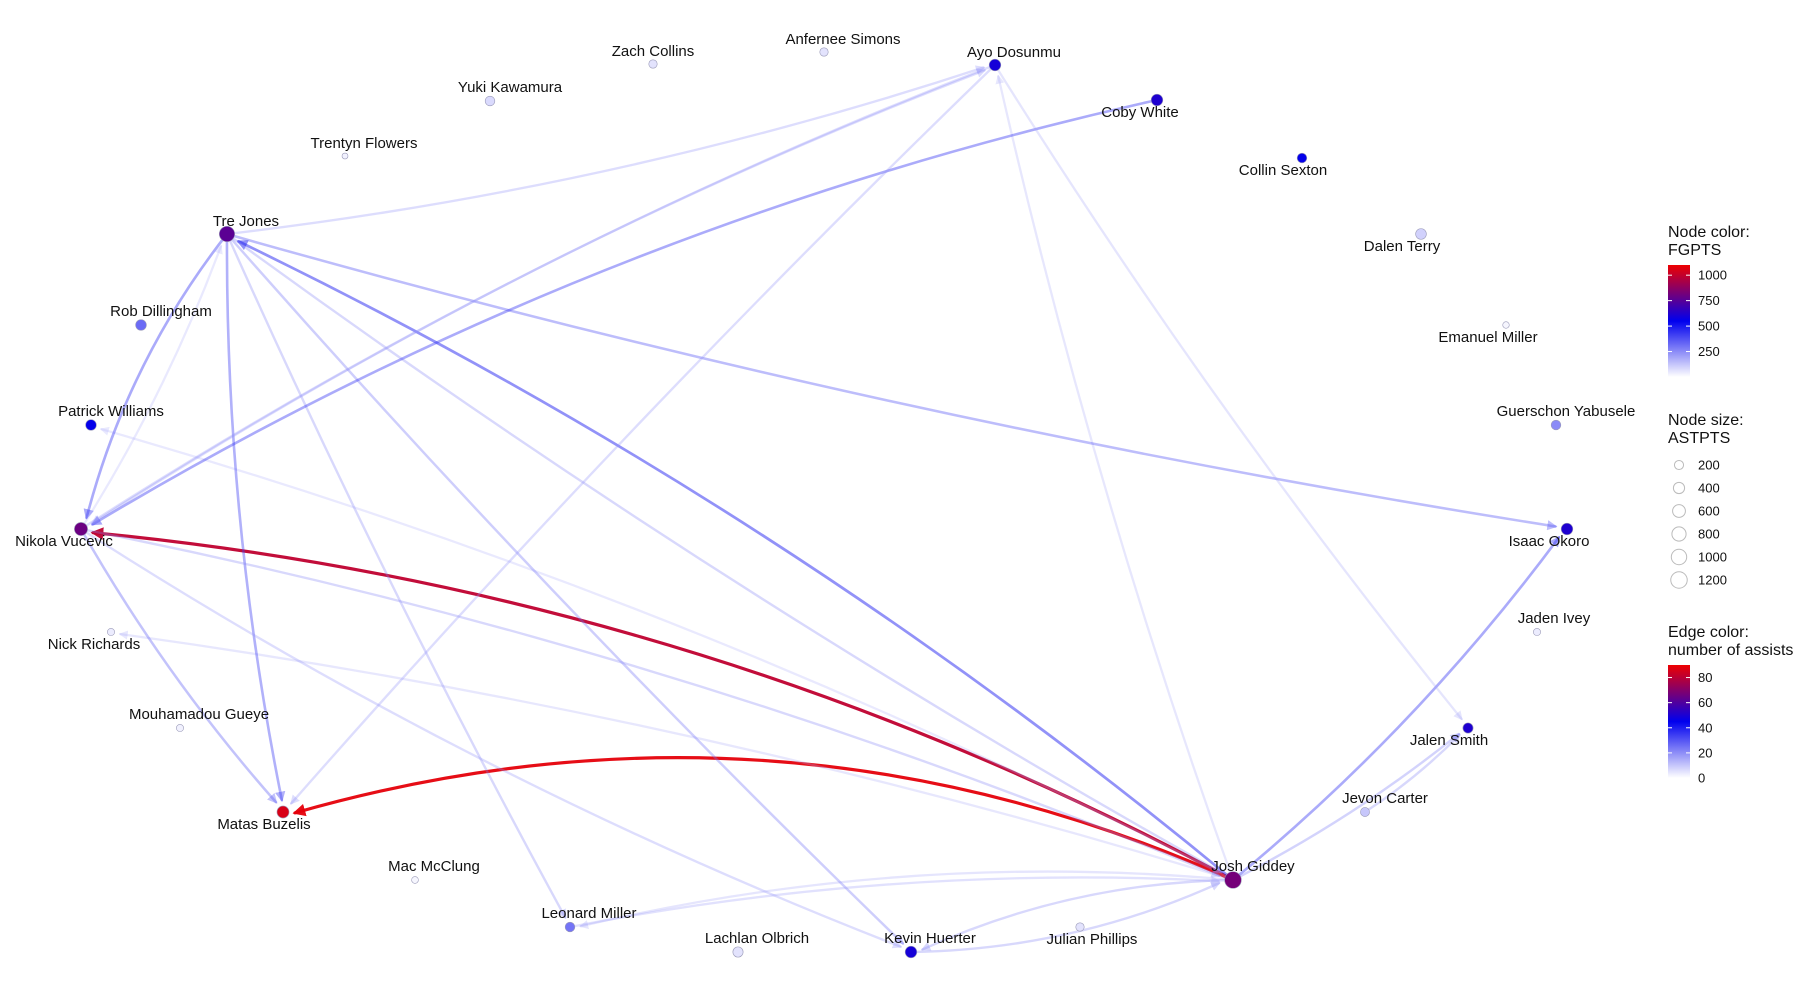 This screenshot has height=1000, width=1800. Describe the element at coordinates (1709, 488) in the screenshot. I see `size-legend-label: 400` at that location.